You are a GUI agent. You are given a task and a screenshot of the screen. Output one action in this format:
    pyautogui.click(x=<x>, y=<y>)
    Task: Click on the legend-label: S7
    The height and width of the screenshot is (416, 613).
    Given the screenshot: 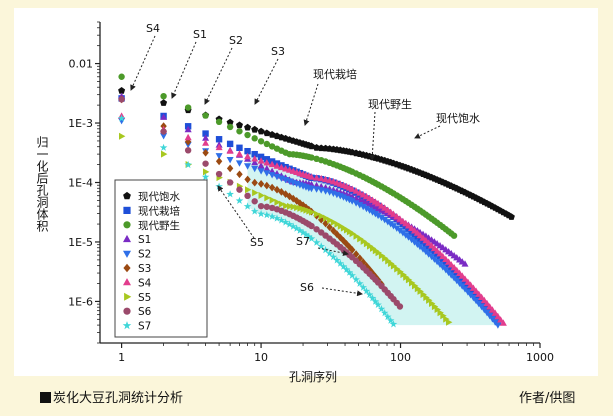 What is the action you would take?
    pyautogui.click(x=144, y=327)
    